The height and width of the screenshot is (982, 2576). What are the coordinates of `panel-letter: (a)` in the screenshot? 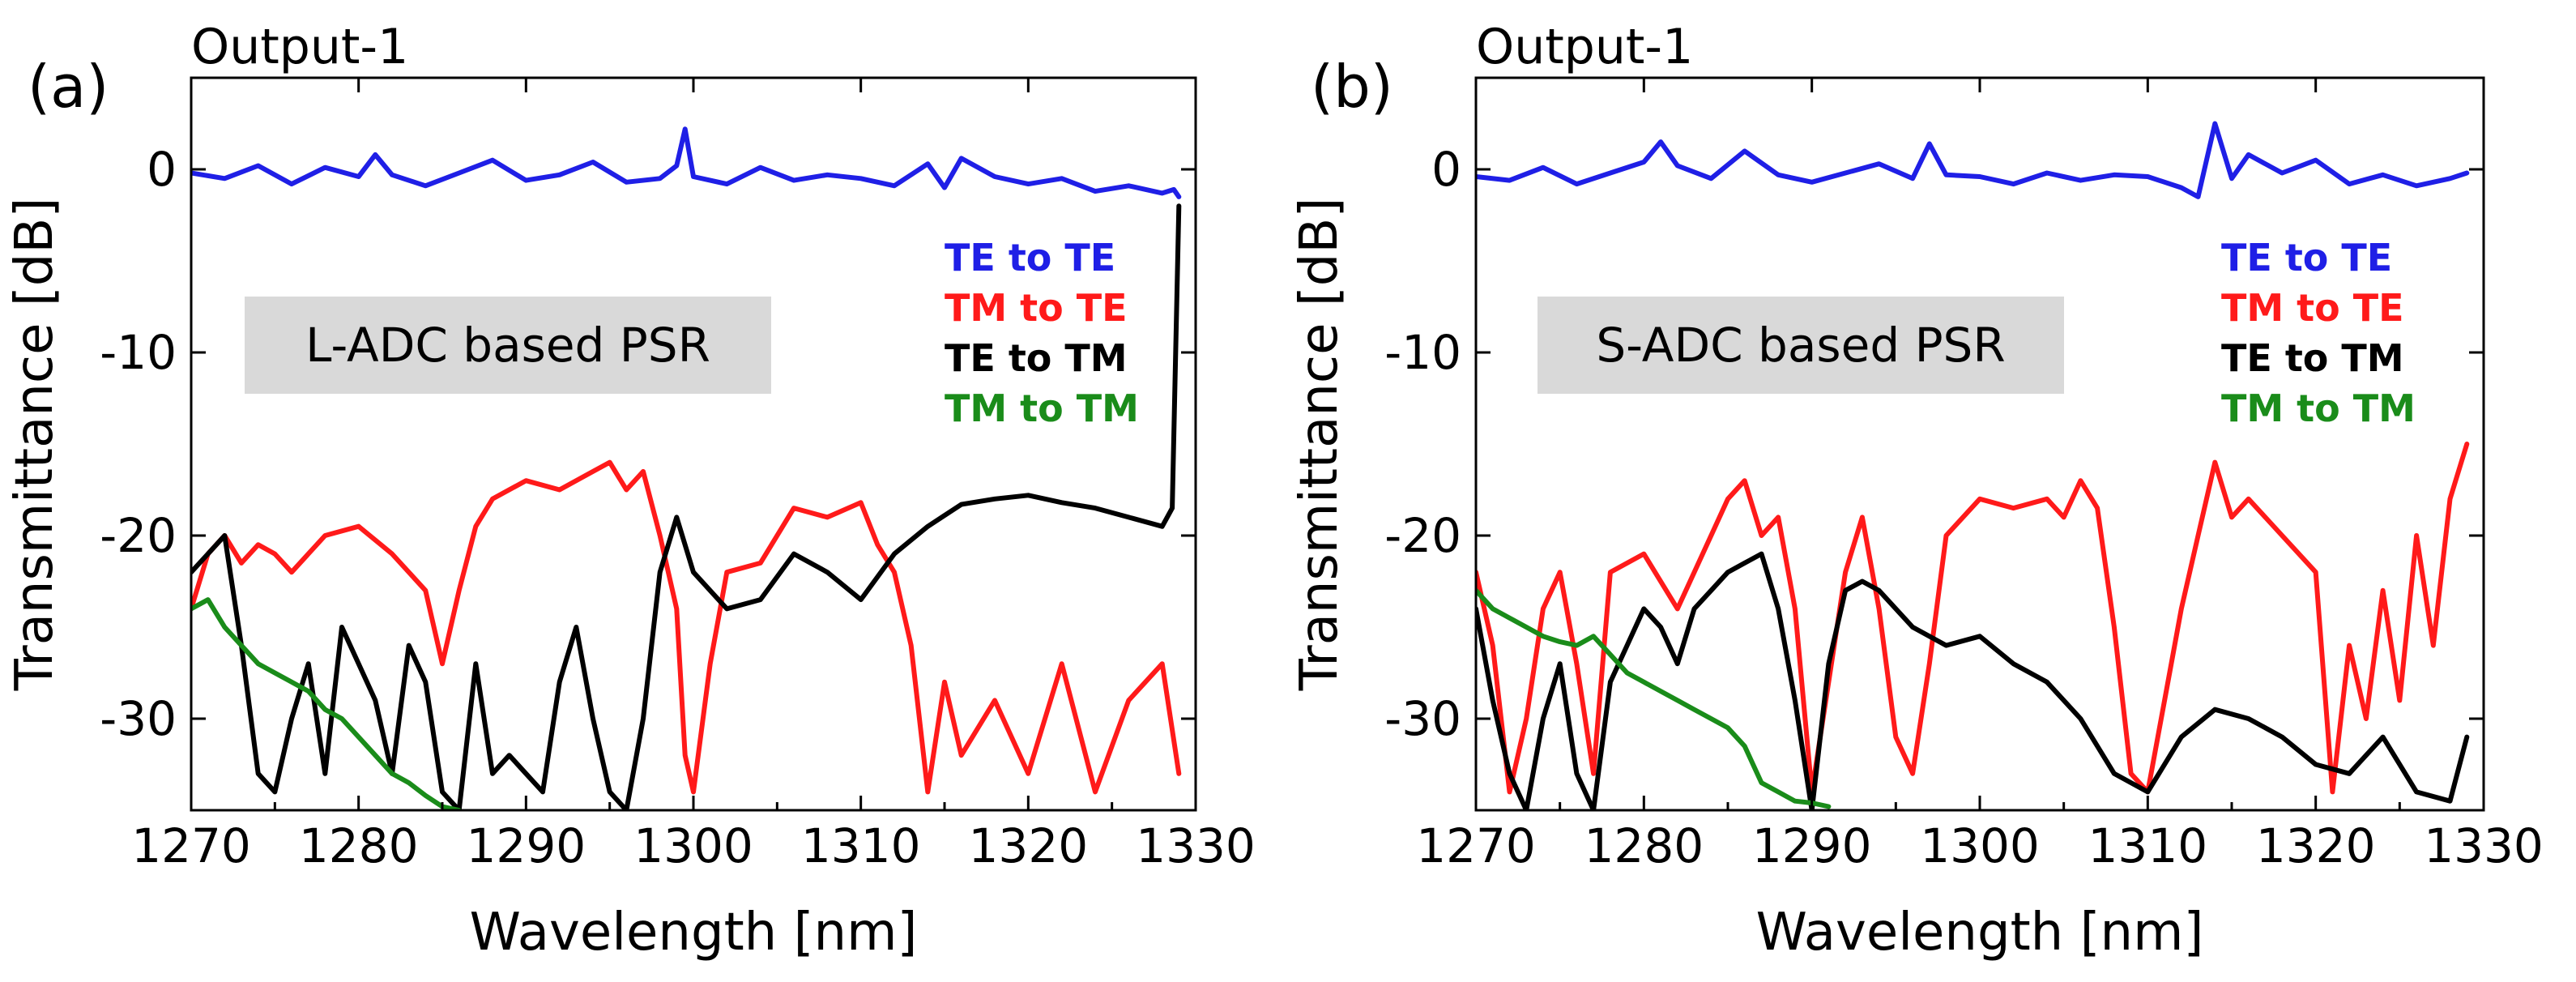 It's located at (69, 87).